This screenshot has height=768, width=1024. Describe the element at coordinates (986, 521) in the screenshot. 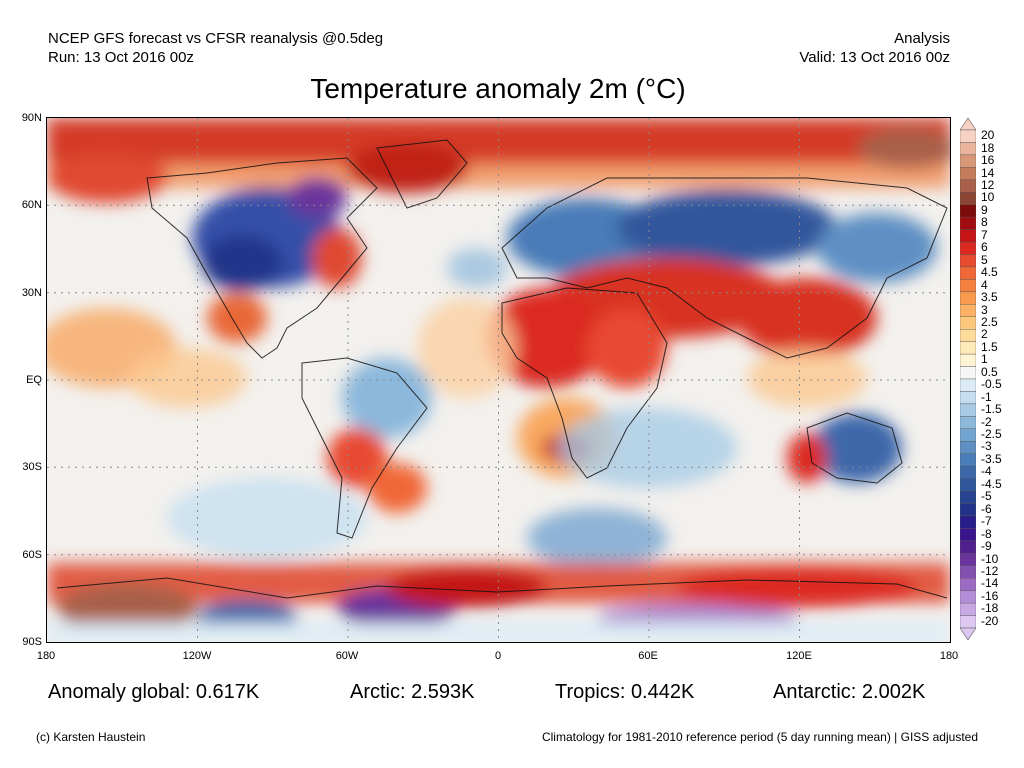

I see `colorbar-label: -7` at that location.